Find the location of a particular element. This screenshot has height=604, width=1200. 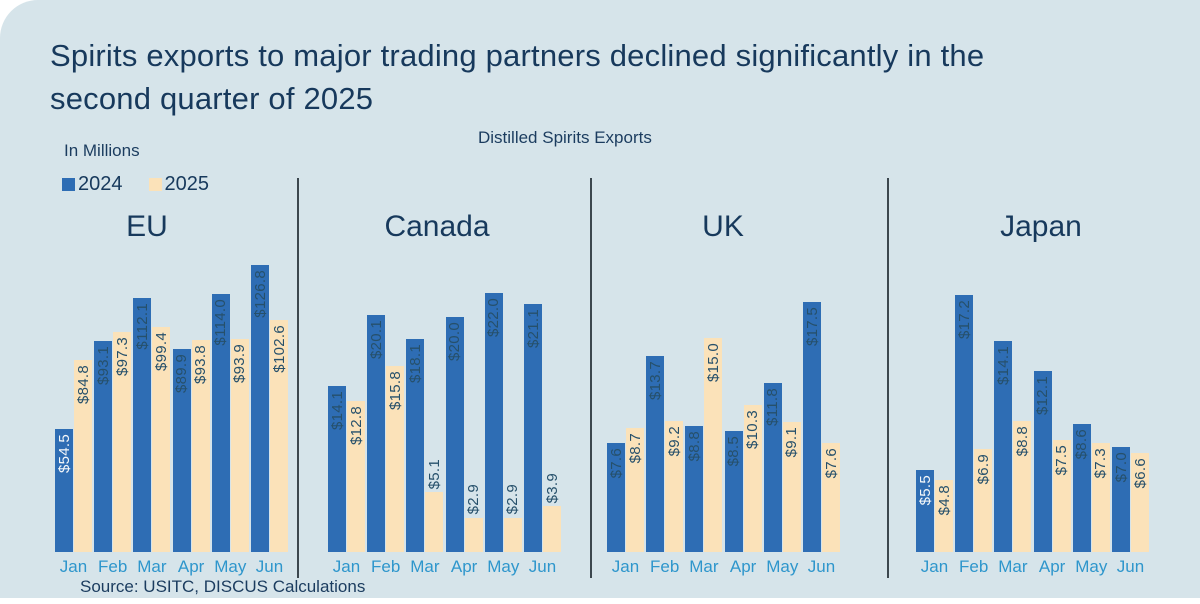

bar-canada-2024-feb is located at coordinates (376, 433).